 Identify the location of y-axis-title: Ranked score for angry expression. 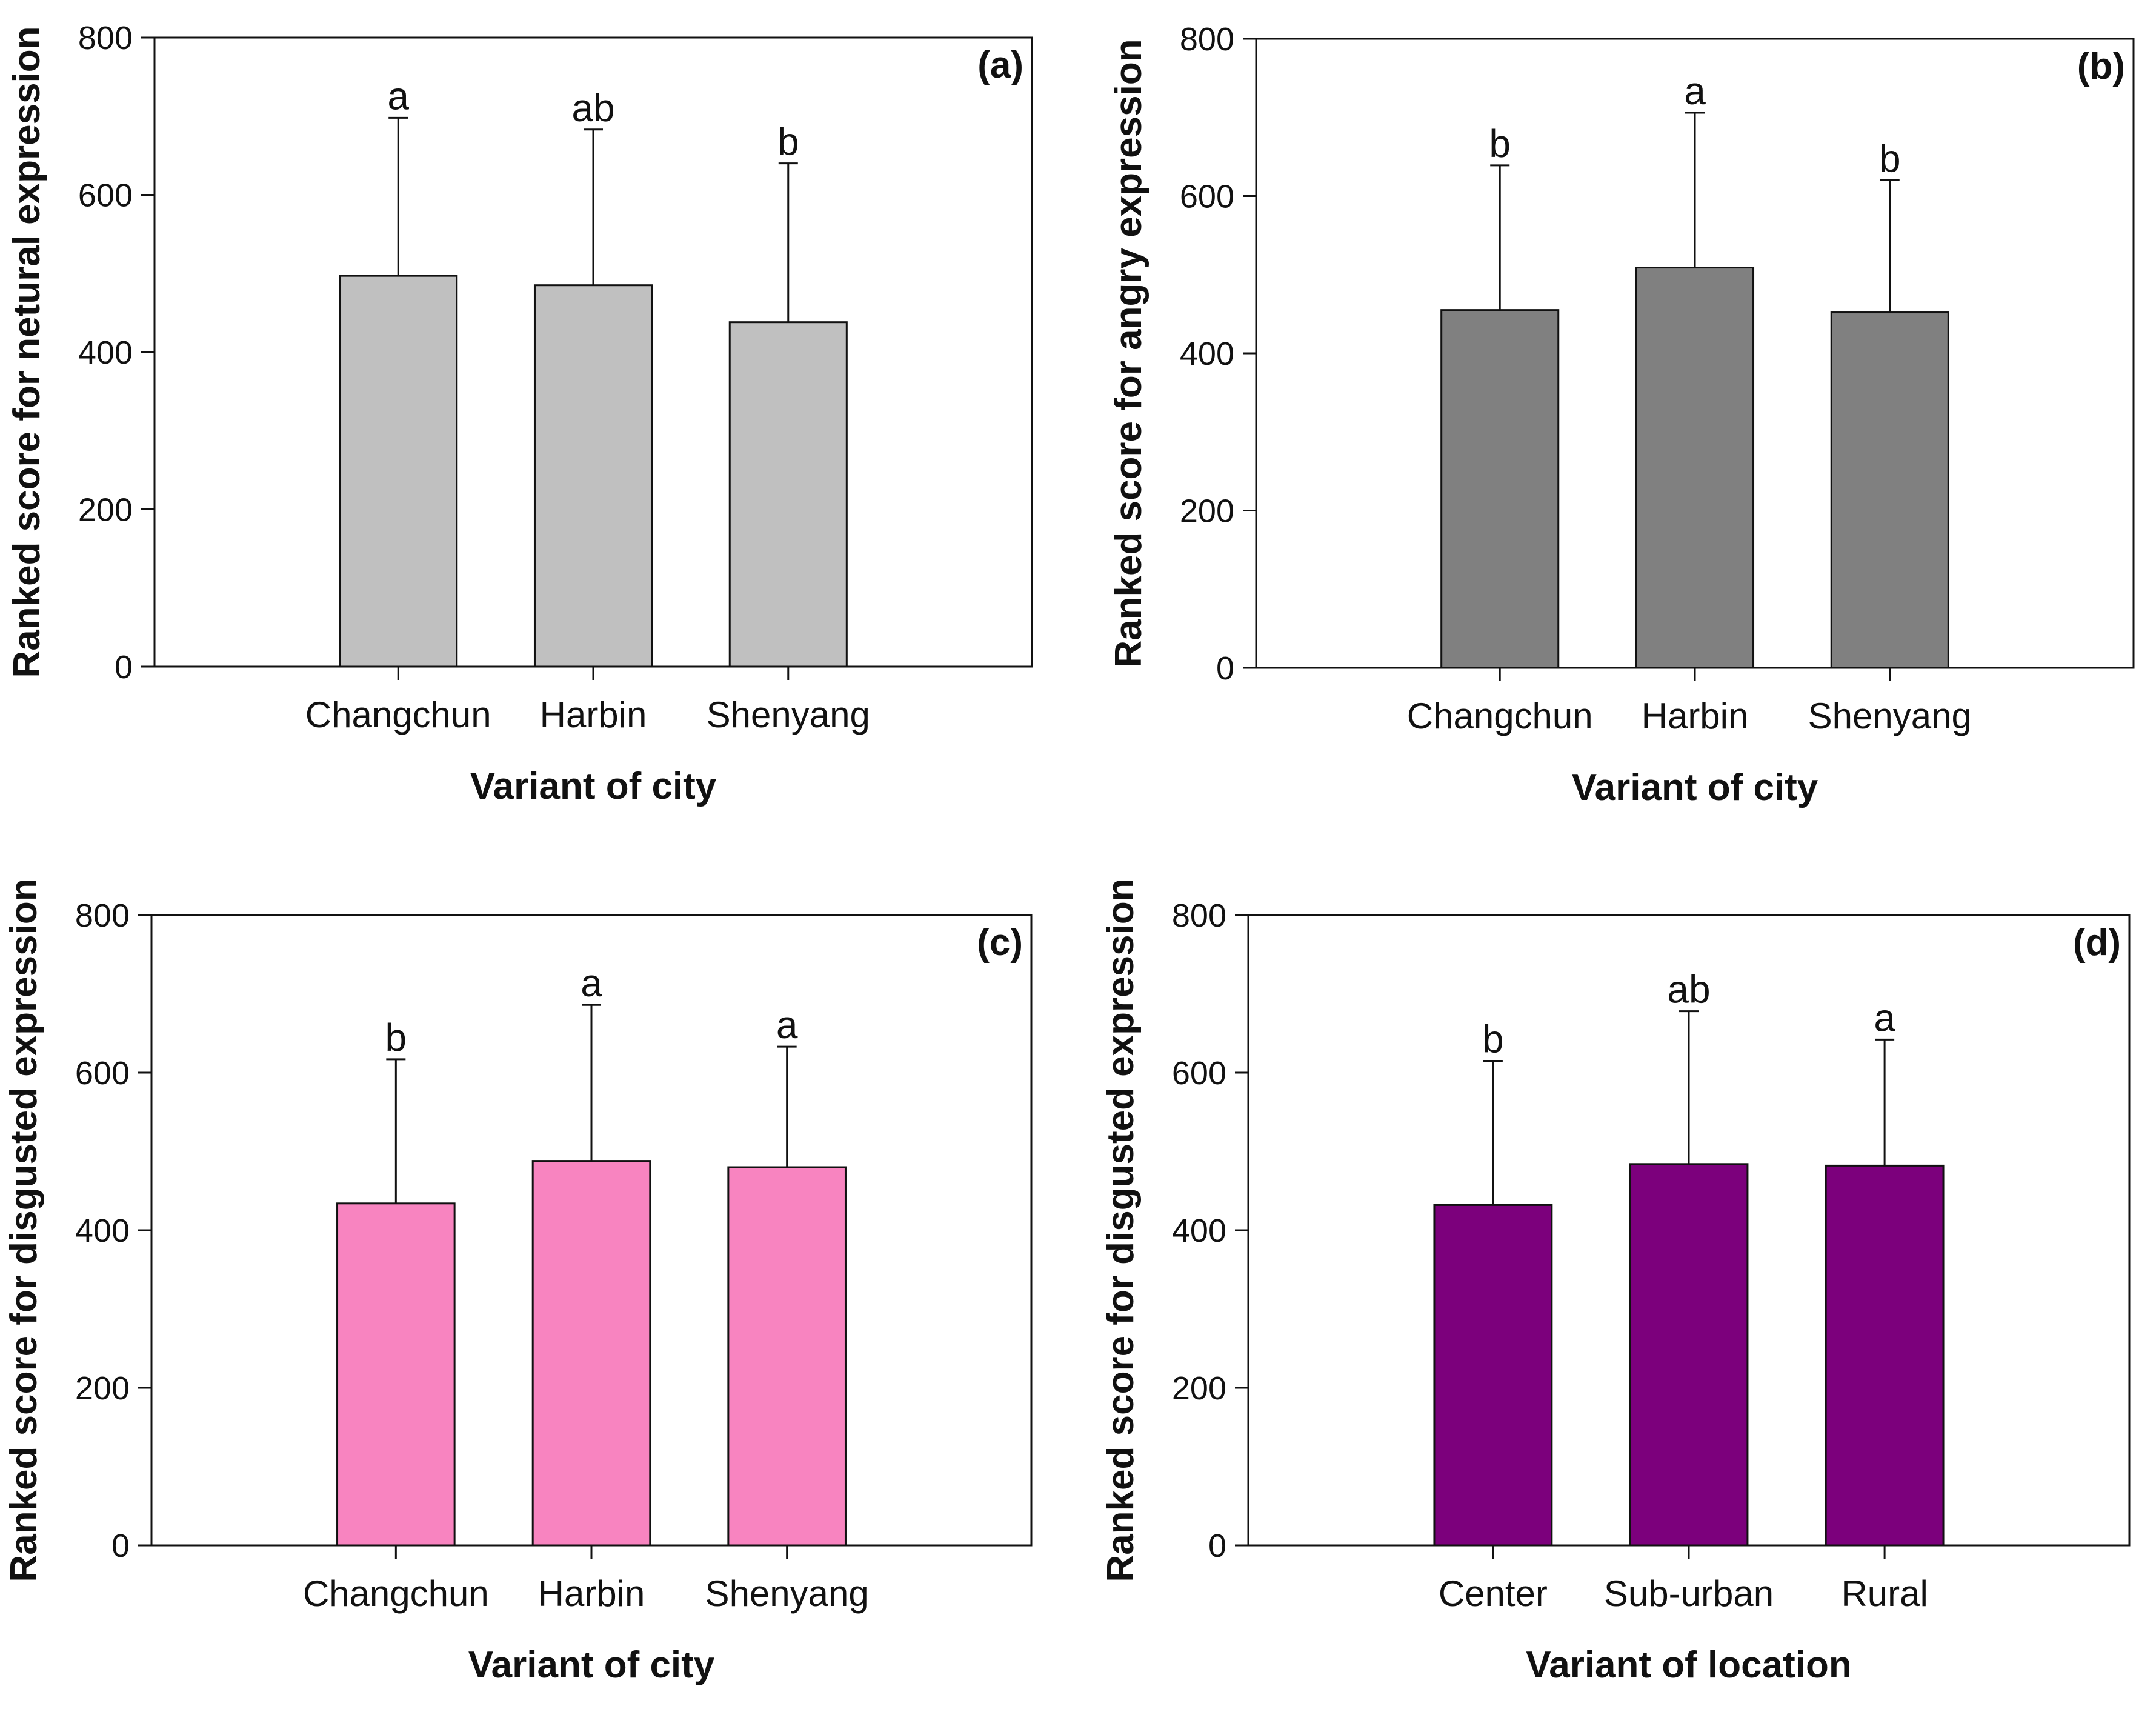
(1129, 353).